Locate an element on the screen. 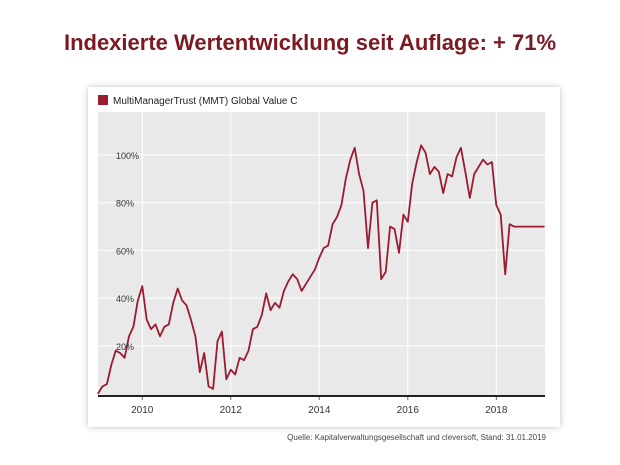  chart-legend: MultiManagerTrust (MMT) Global Value C is located at coordinates (198, 101).